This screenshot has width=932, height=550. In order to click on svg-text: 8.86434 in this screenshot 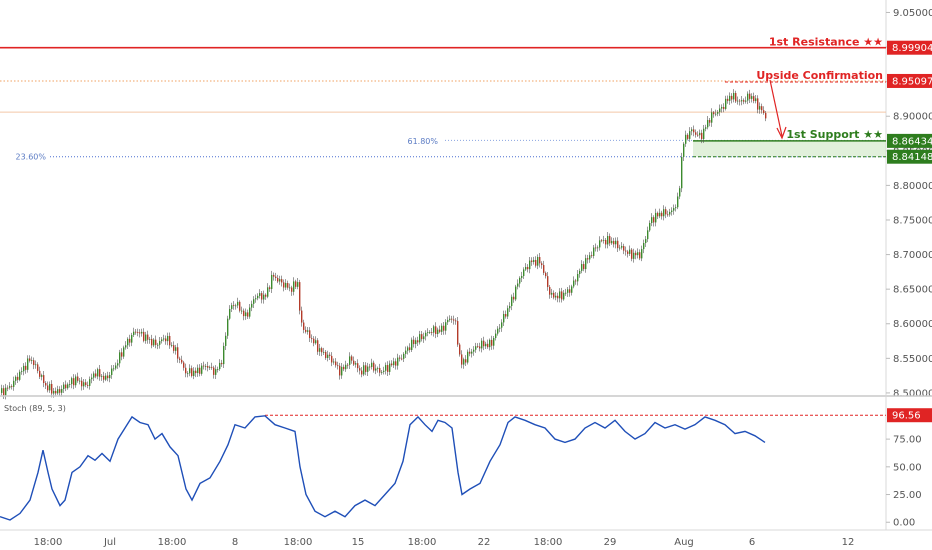, I will do `click(912, 141)`.